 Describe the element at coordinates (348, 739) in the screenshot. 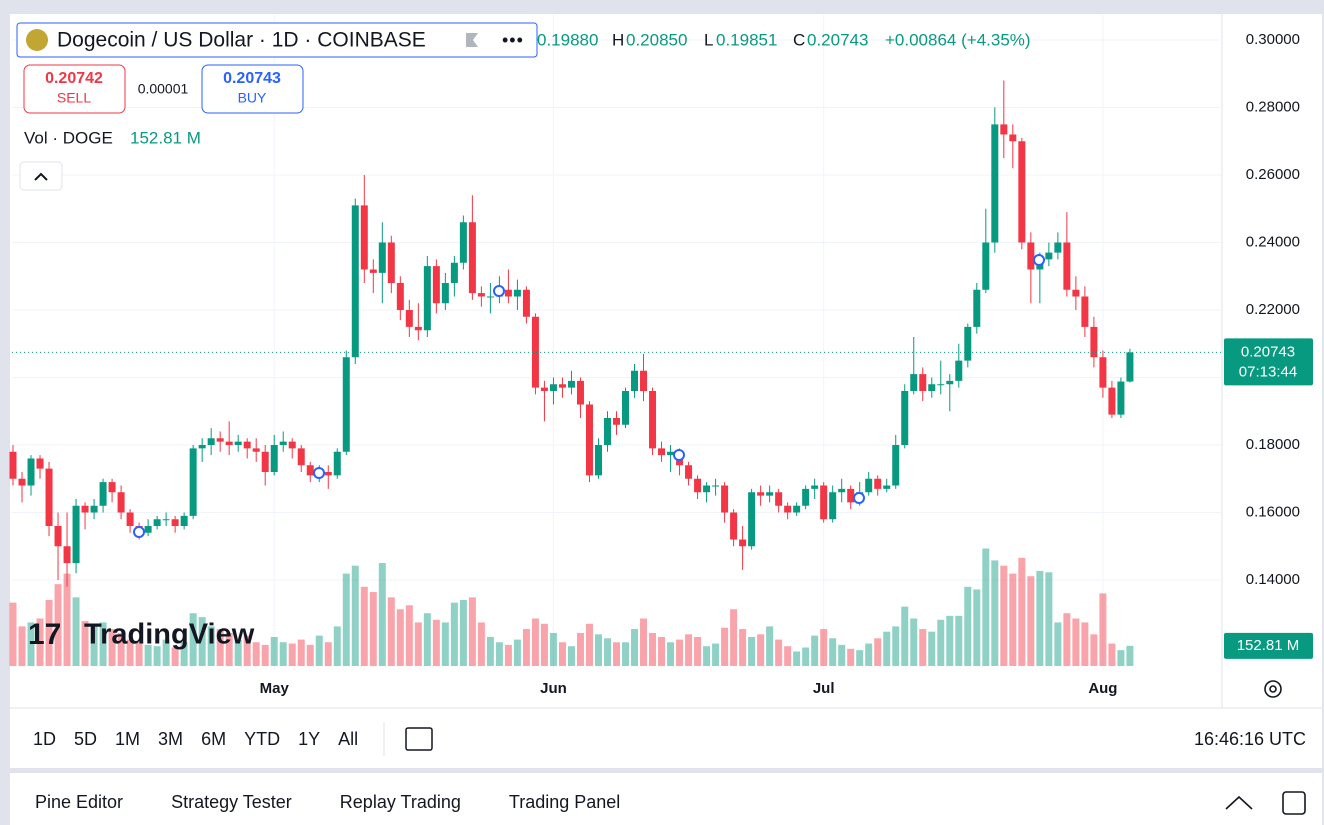

I see `range-button: All` at that location.